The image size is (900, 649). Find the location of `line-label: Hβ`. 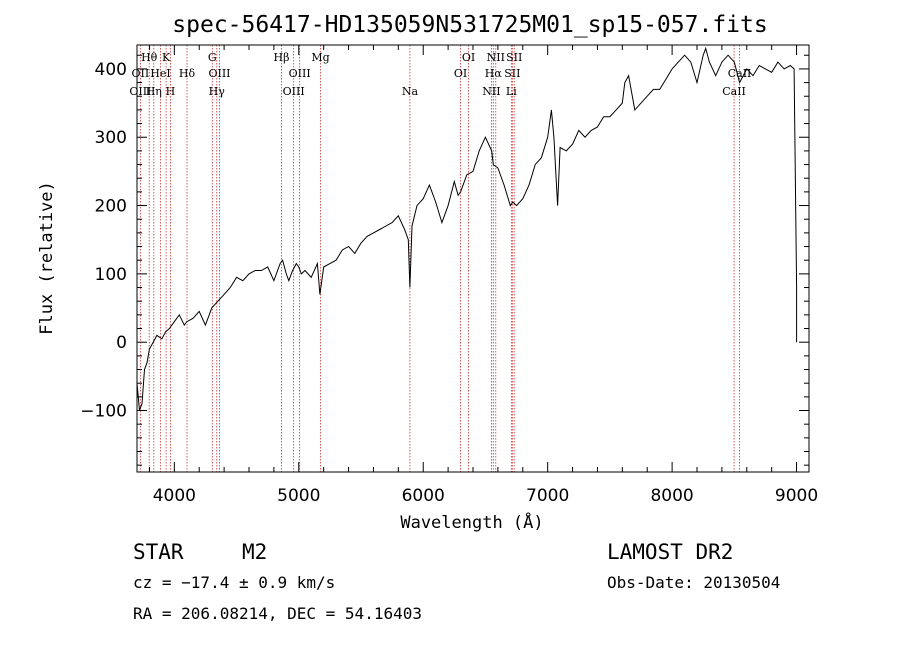

line-label: Hβ is located at coordinates (282, 57).